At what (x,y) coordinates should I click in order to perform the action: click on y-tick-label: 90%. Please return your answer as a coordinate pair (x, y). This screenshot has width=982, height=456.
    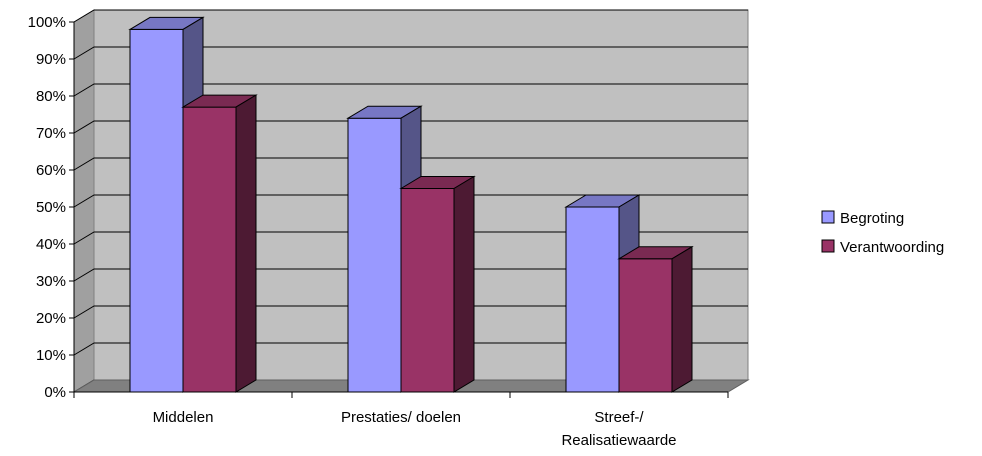
    Looking at the image, I should click on (51, 59).